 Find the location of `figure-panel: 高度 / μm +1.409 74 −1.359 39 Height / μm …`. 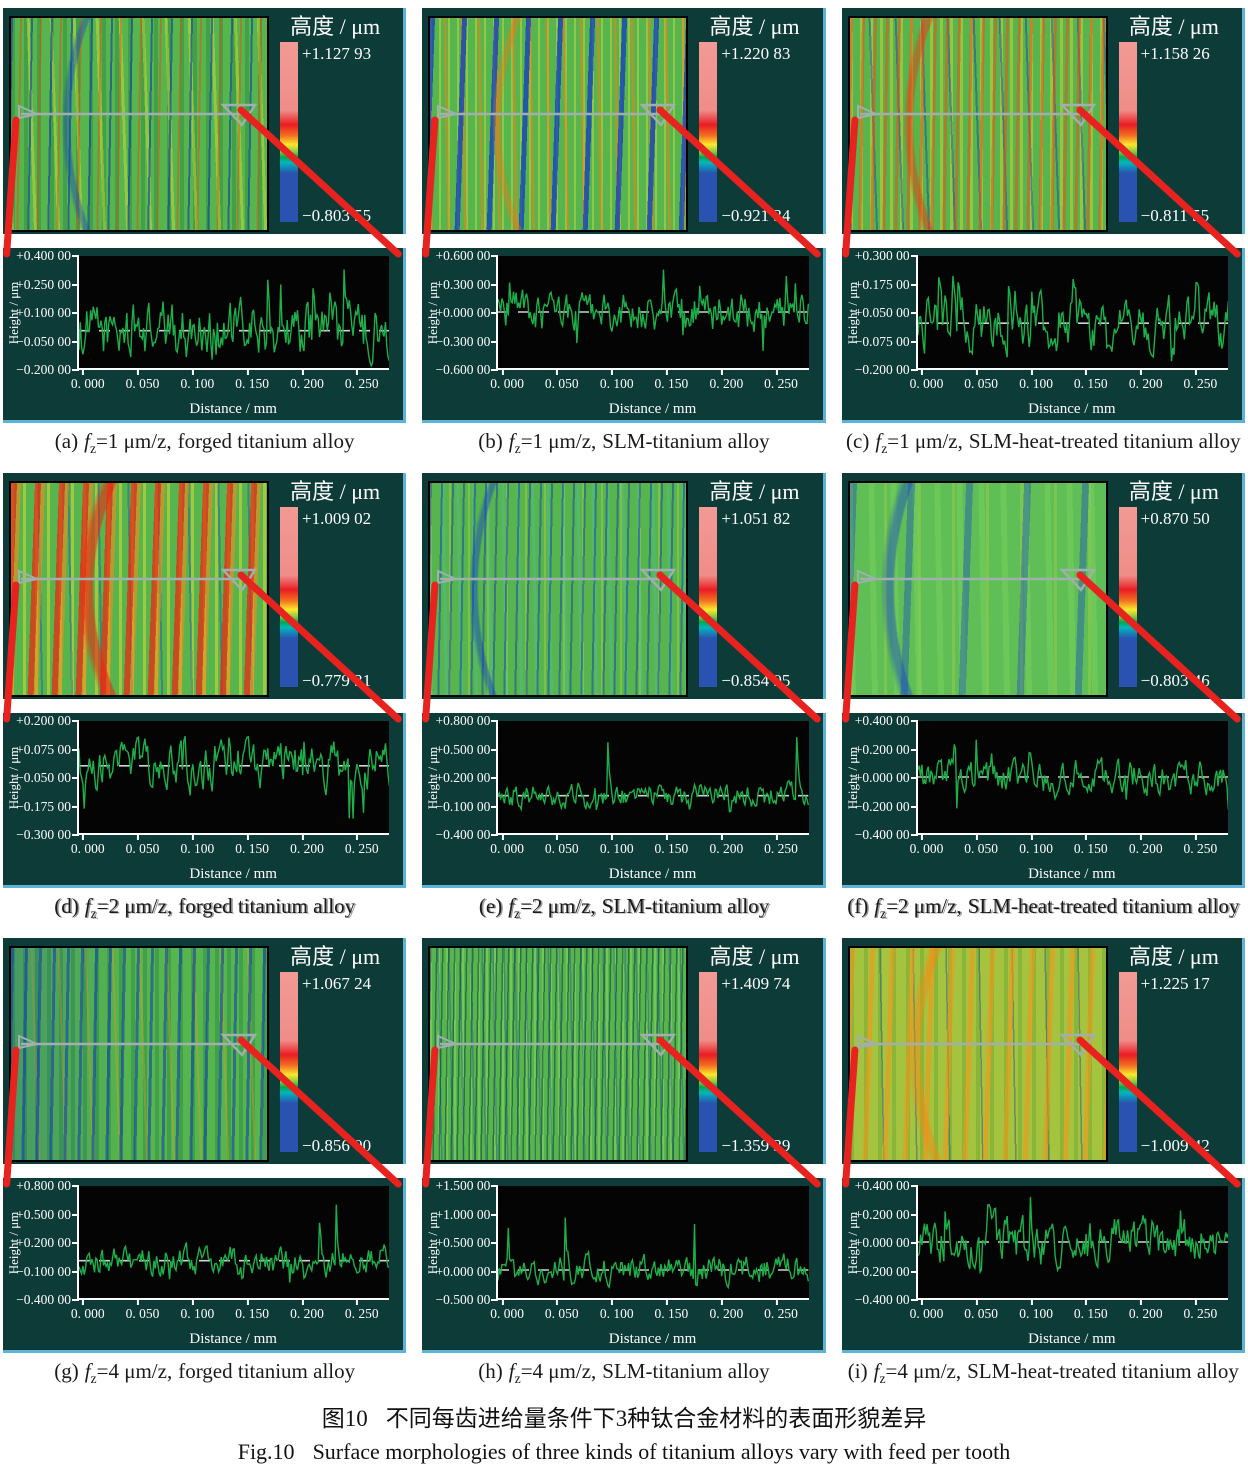

figure-panel: 高度 / μm +1.409 74 −1.359 39 Height / μm … is located at coordinates (624, 1164).